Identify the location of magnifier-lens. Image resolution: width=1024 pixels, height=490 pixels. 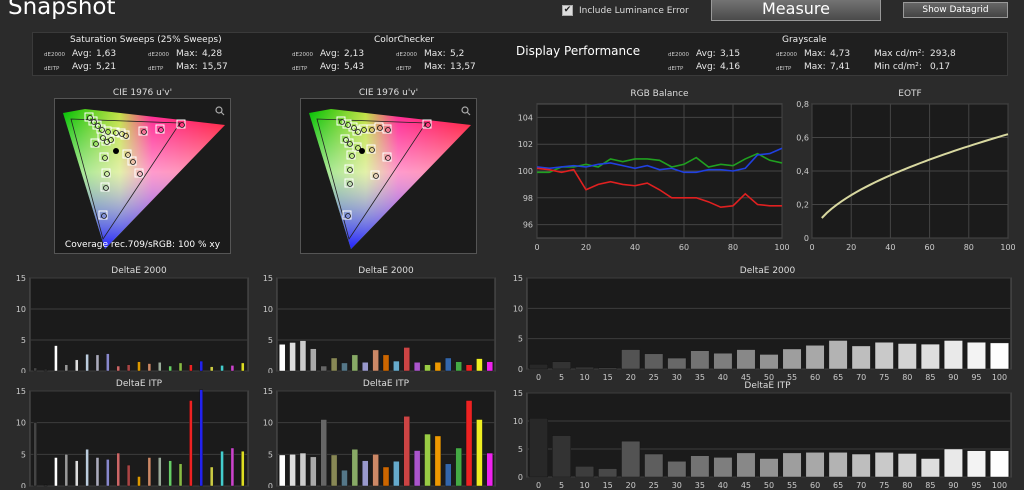
(219, 110).